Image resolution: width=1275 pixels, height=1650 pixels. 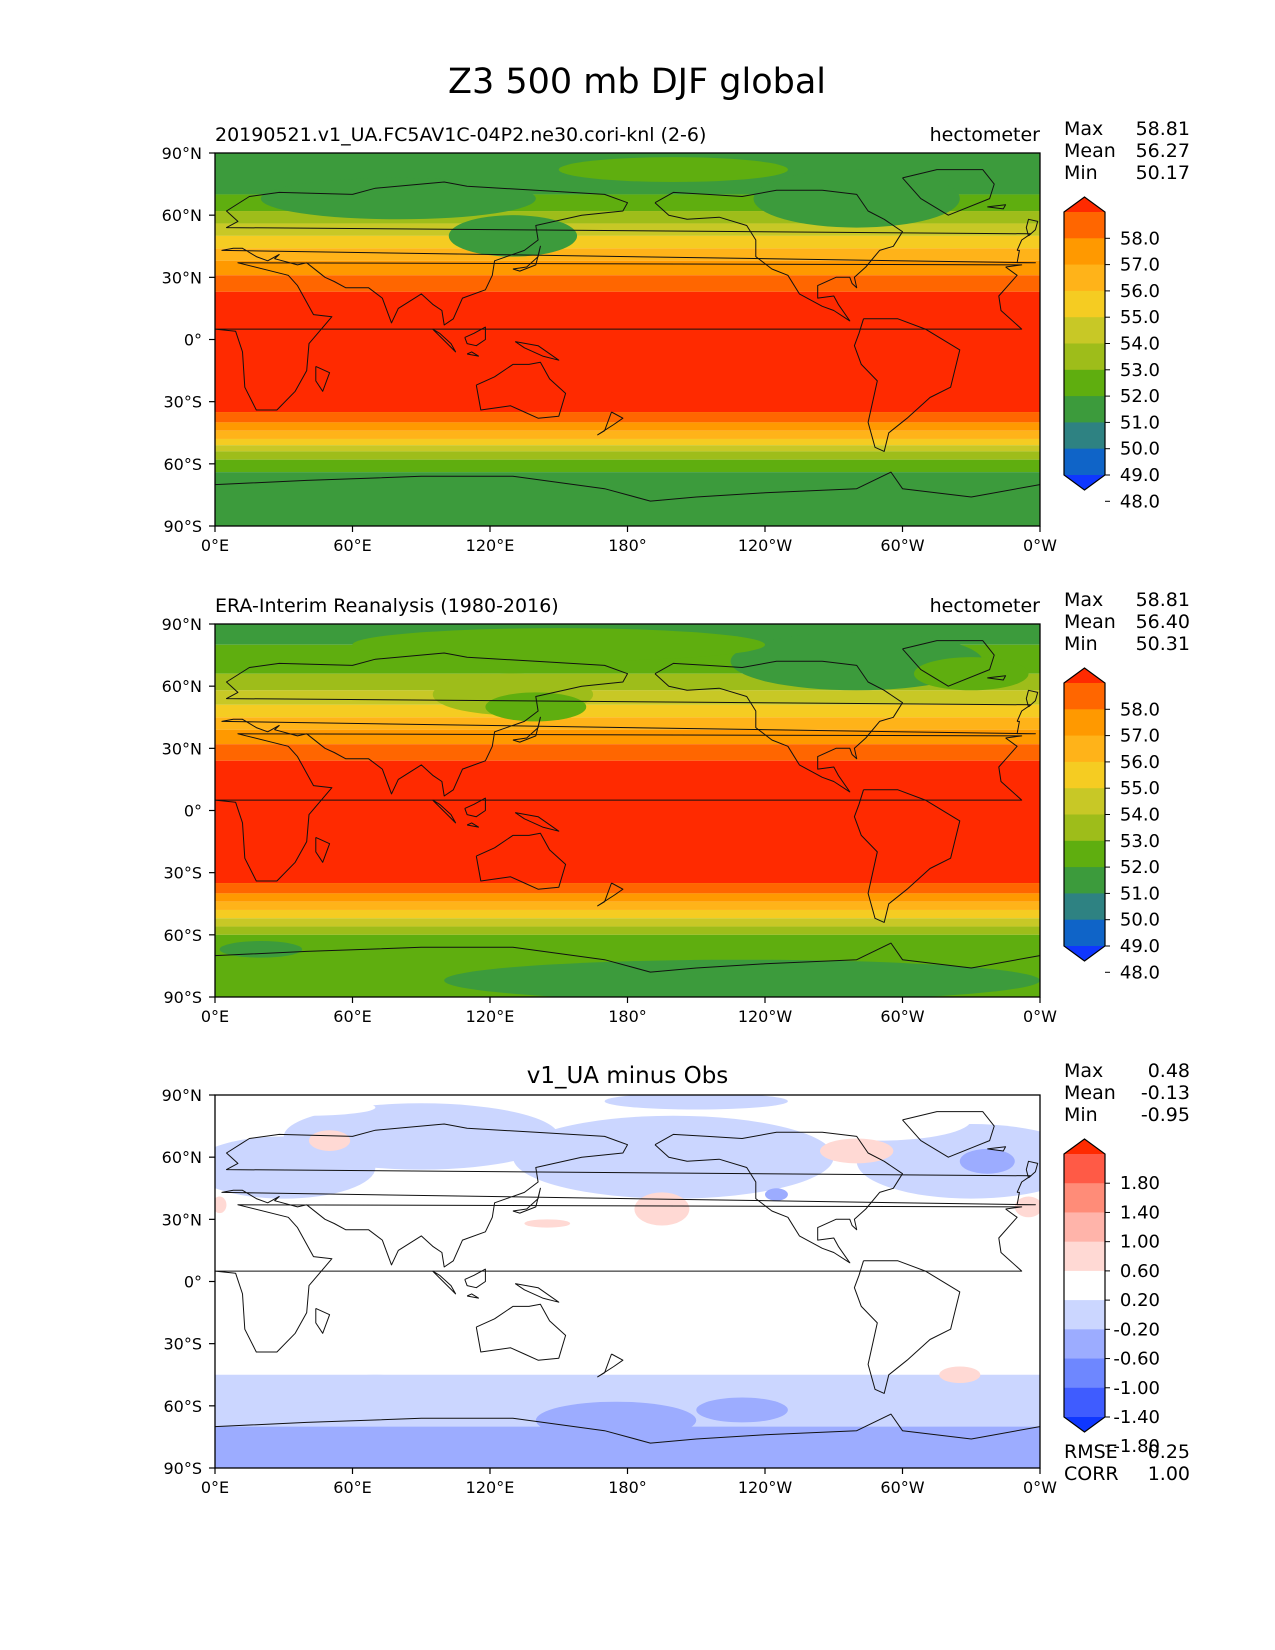 I want to click on stat-value-max: 0.48, so click(x=1169, y=1071).